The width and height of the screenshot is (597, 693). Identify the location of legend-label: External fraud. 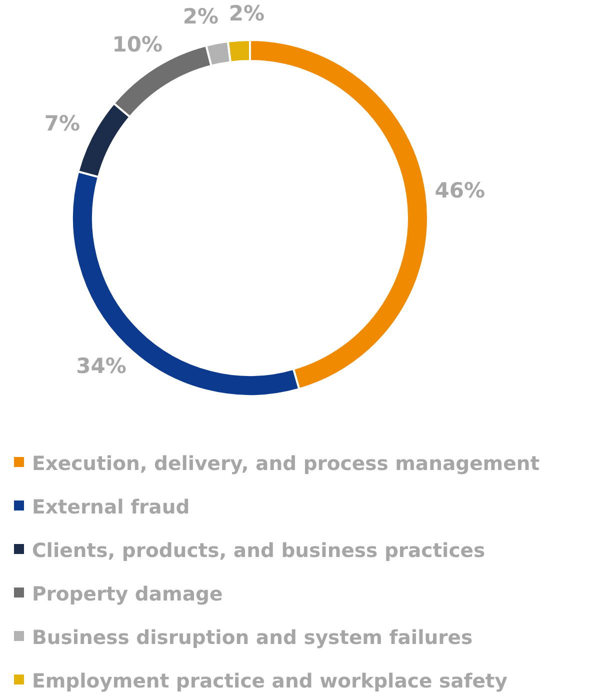
(111, 506).